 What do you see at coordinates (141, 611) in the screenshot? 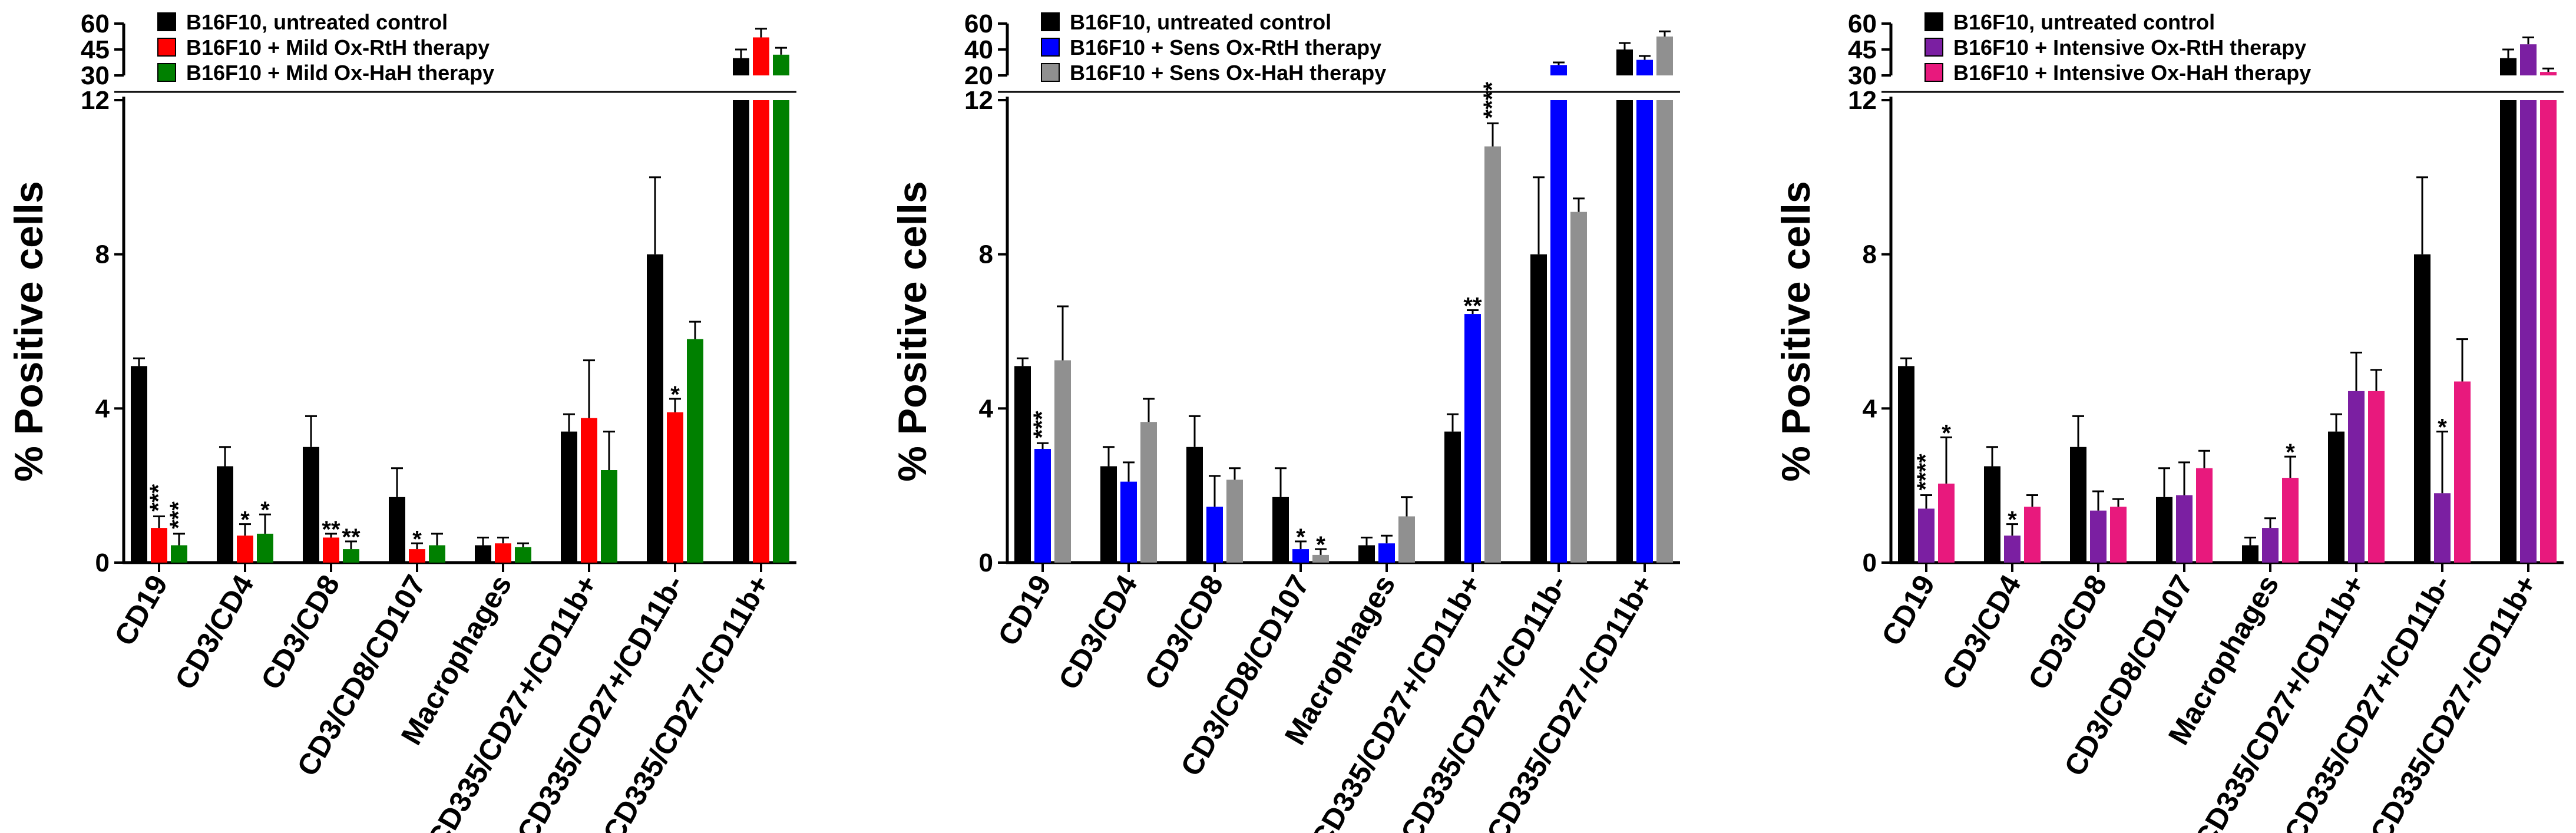
I see `category-label: CD19` at bounding box center [141, 611].